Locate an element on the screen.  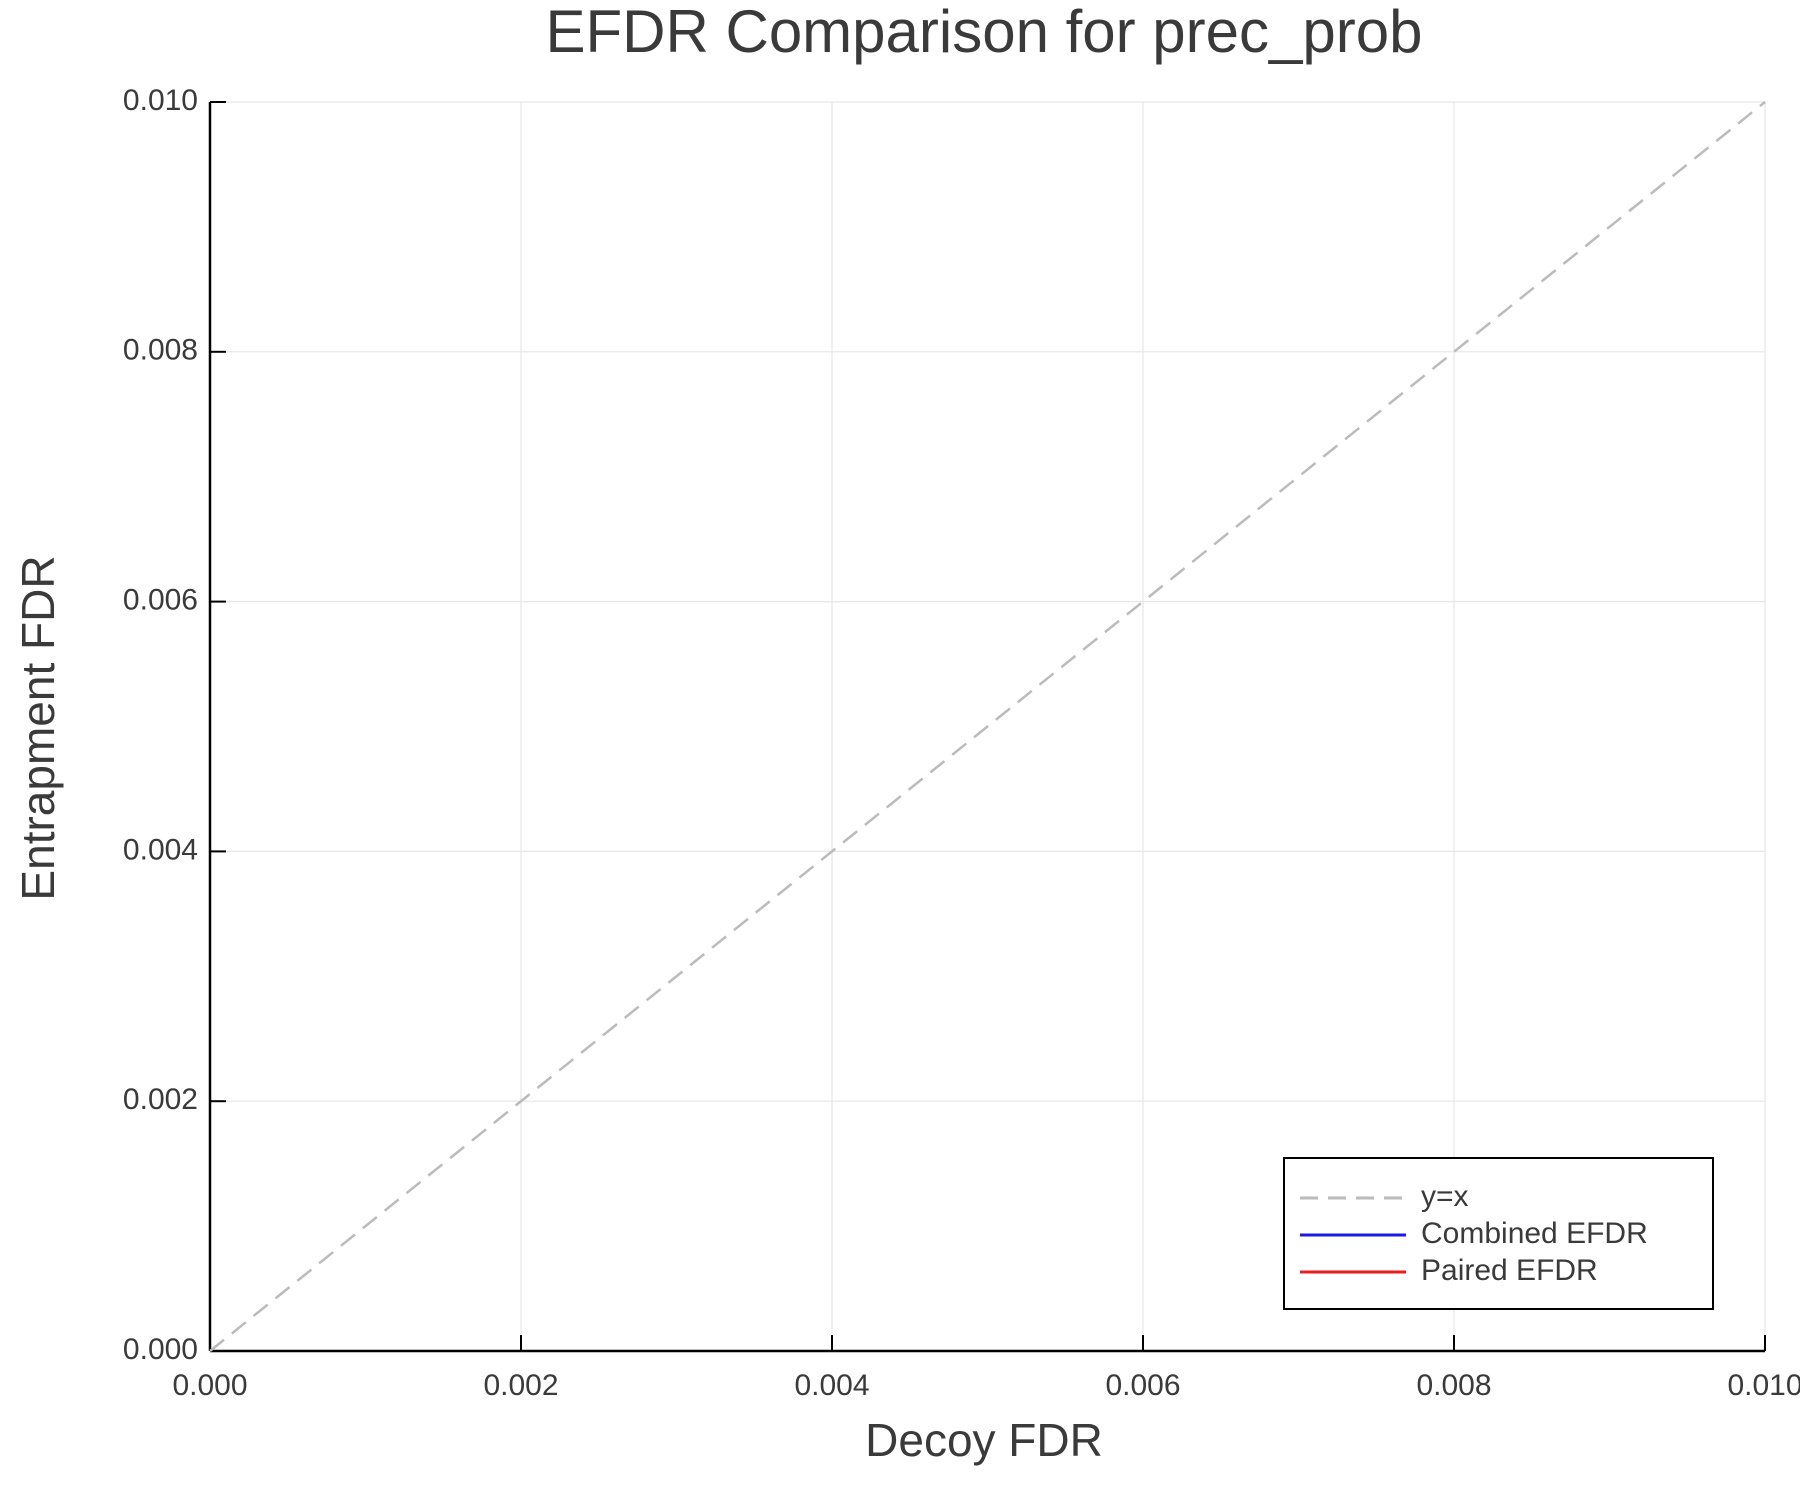
y-axis-label: Entrapment FDR is located at coordinates (38, 727).